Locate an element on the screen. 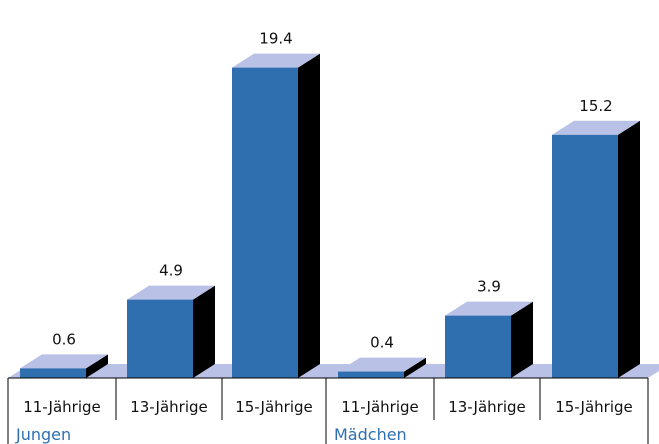  group-label: Mädchen is located at coordinates (370, 434).